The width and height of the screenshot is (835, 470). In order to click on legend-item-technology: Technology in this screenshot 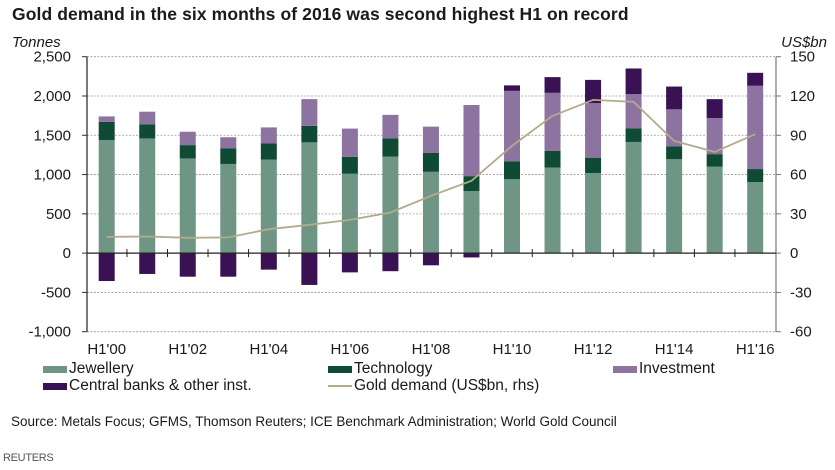, I will do `click(380, 369)`.